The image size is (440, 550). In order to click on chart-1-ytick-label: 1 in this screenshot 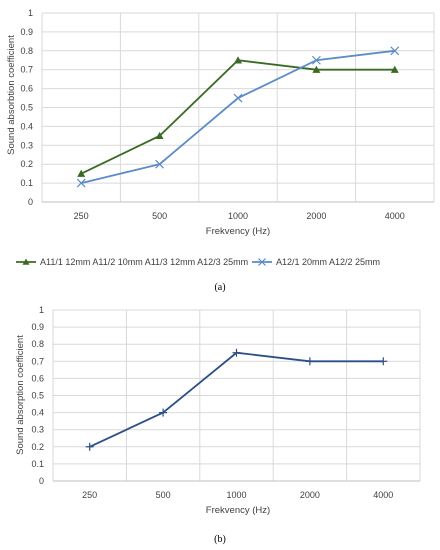, I will do `click(41, 310)`.